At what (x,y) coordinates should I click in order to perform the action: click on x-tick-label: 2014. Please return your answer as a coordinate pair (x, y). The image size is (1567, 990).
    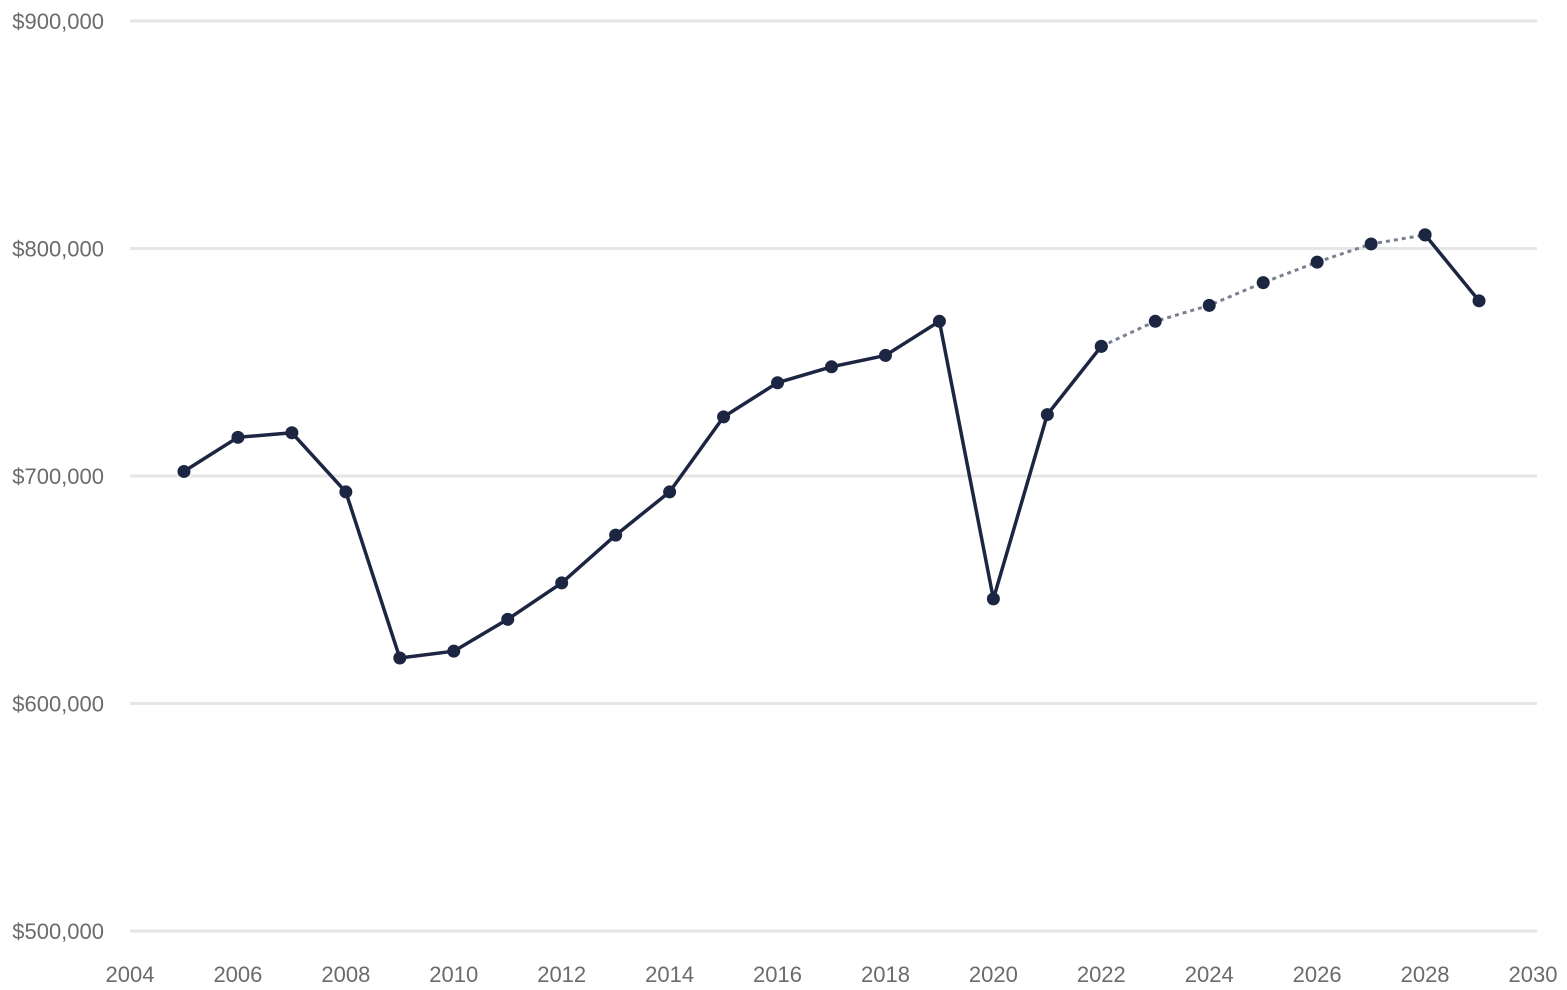
    Looking at the image, I should click on (669, 974).